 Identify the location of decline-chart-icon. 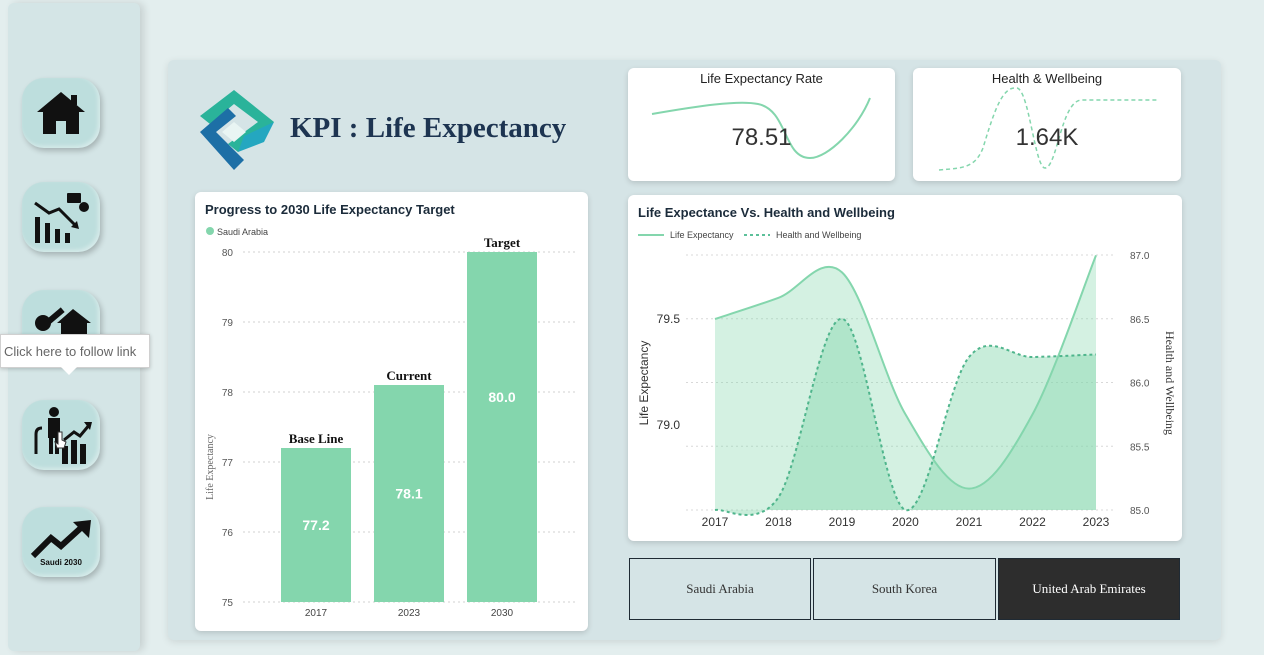
(61, 218).